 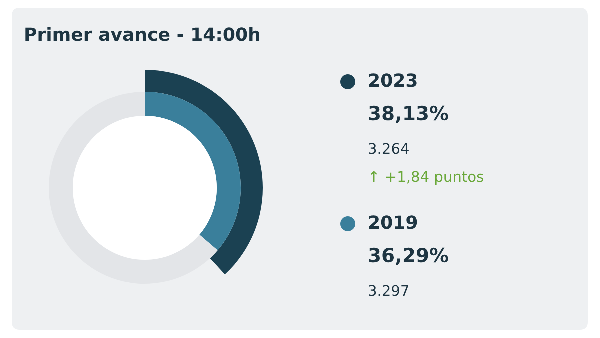 What do you see at coordinates (427, 178) in the screenshot?
I see `text: ↑ +1,84 puntos` at bounding box center [427, 178].